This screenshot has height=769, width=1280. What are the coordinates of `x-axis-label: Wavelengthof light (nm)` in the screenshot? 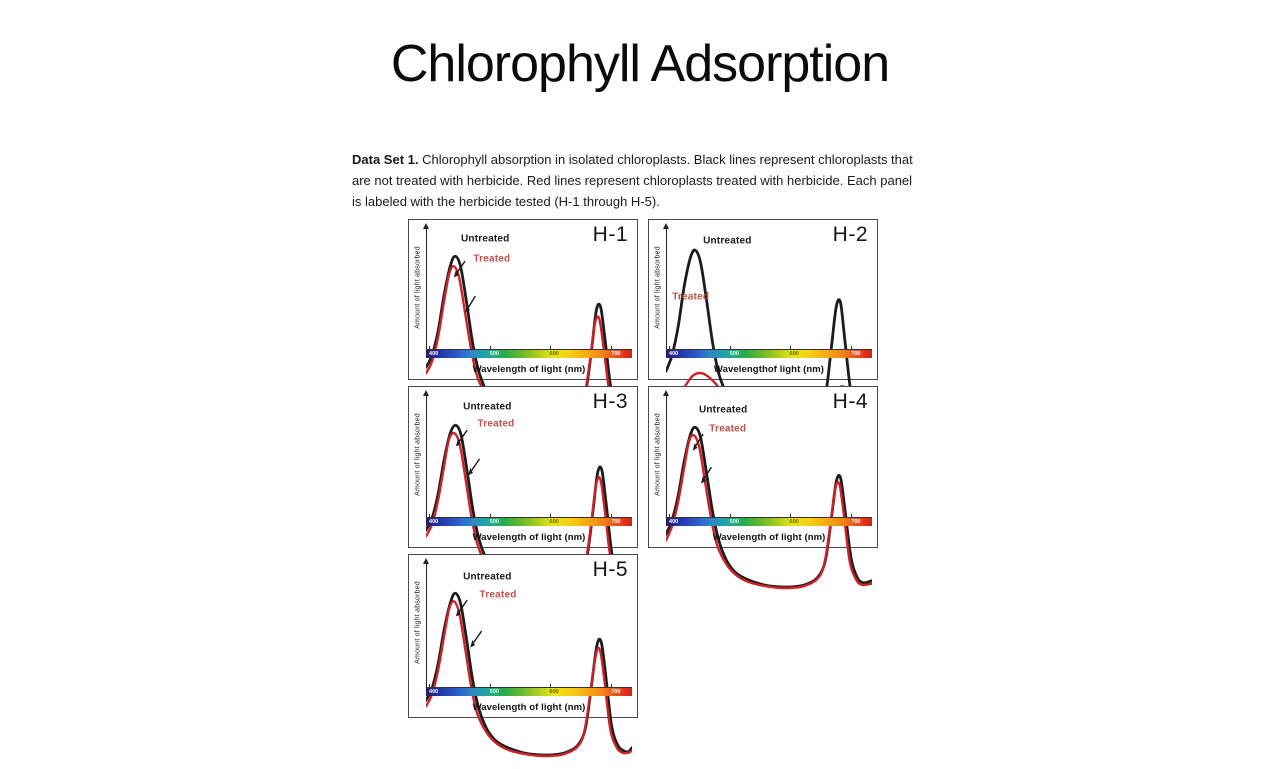 It's located at (769, 369).